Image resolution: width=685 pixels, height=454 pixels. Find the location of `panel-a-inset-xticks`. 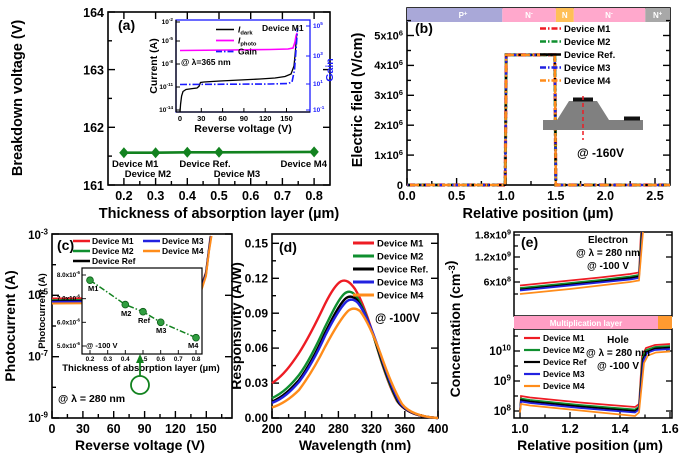

panel-a-inset-xticks is located at coordinates (233, 110).